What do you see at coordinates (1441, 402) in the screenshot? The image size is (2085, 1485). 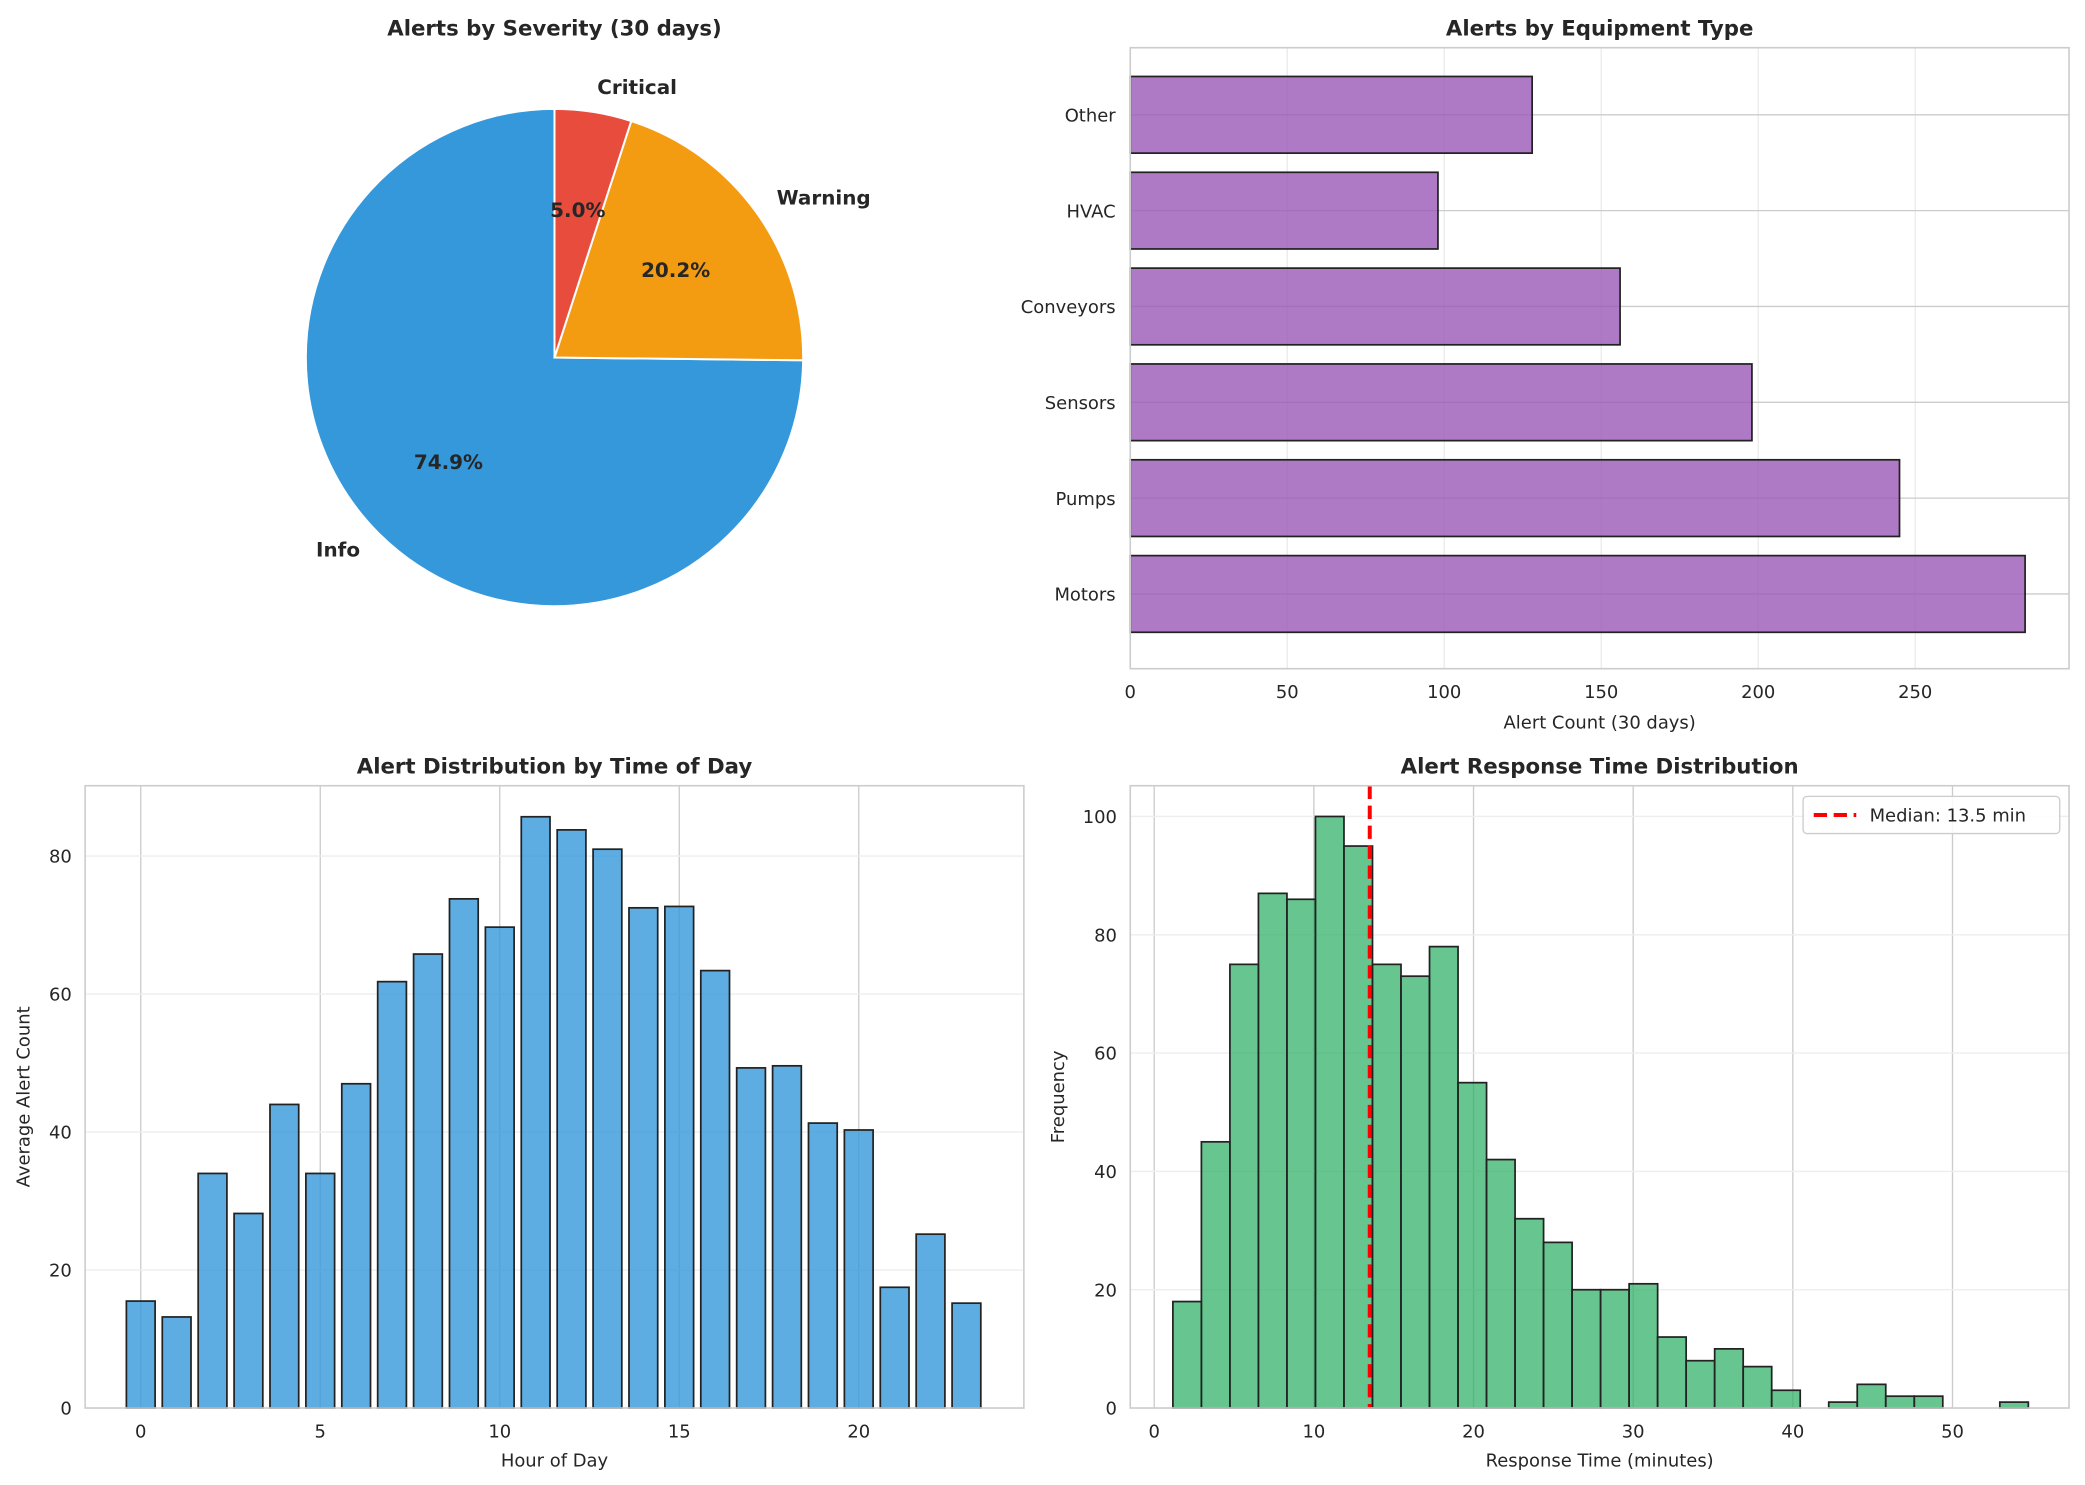 I see `bar-sensors` at bounding box center [1441, 402].